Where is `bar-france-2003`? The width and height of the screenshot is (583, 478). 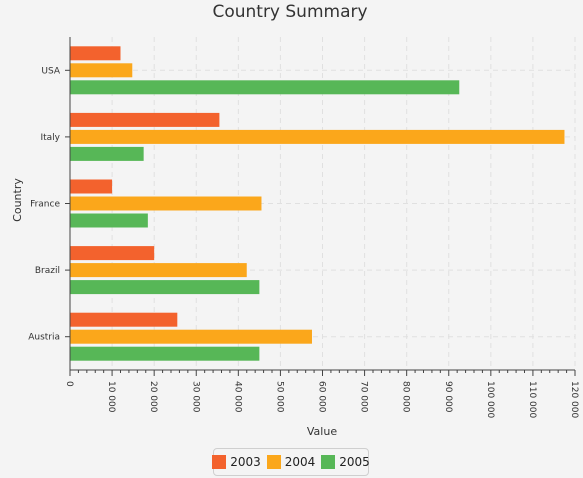 bar-france-2003 is located at coordinates (91, 186).